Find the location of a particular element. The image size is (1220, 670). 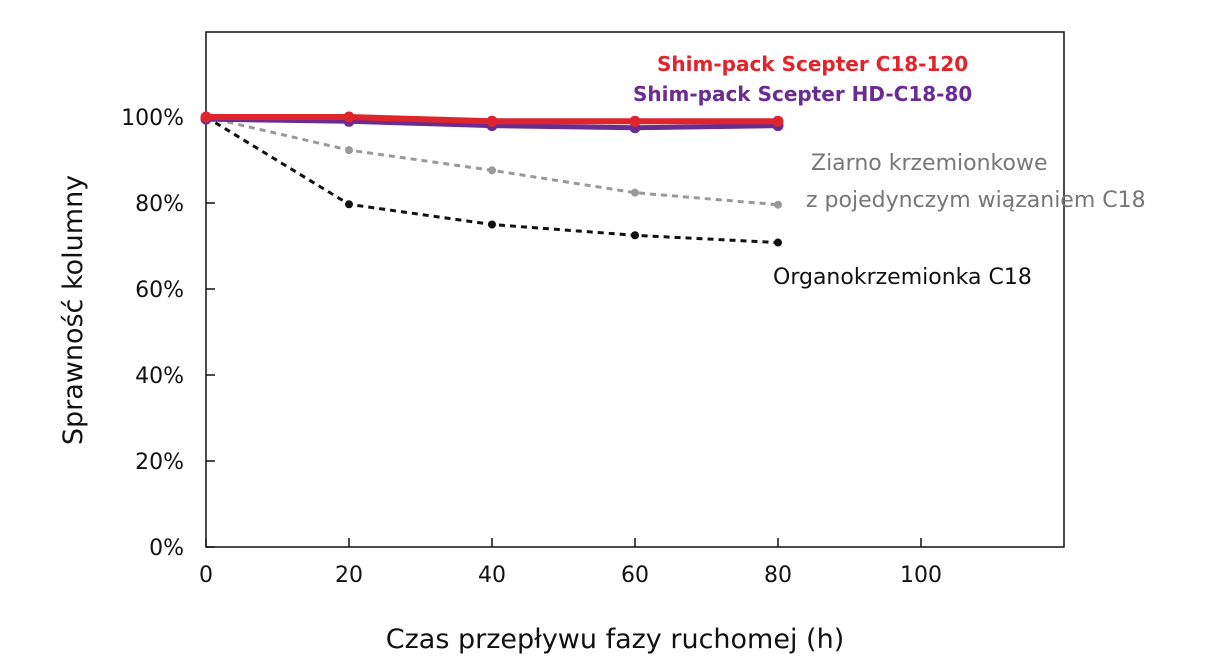

y-axis-title: Sprawność kolumny is located at coordinates (73, 310).